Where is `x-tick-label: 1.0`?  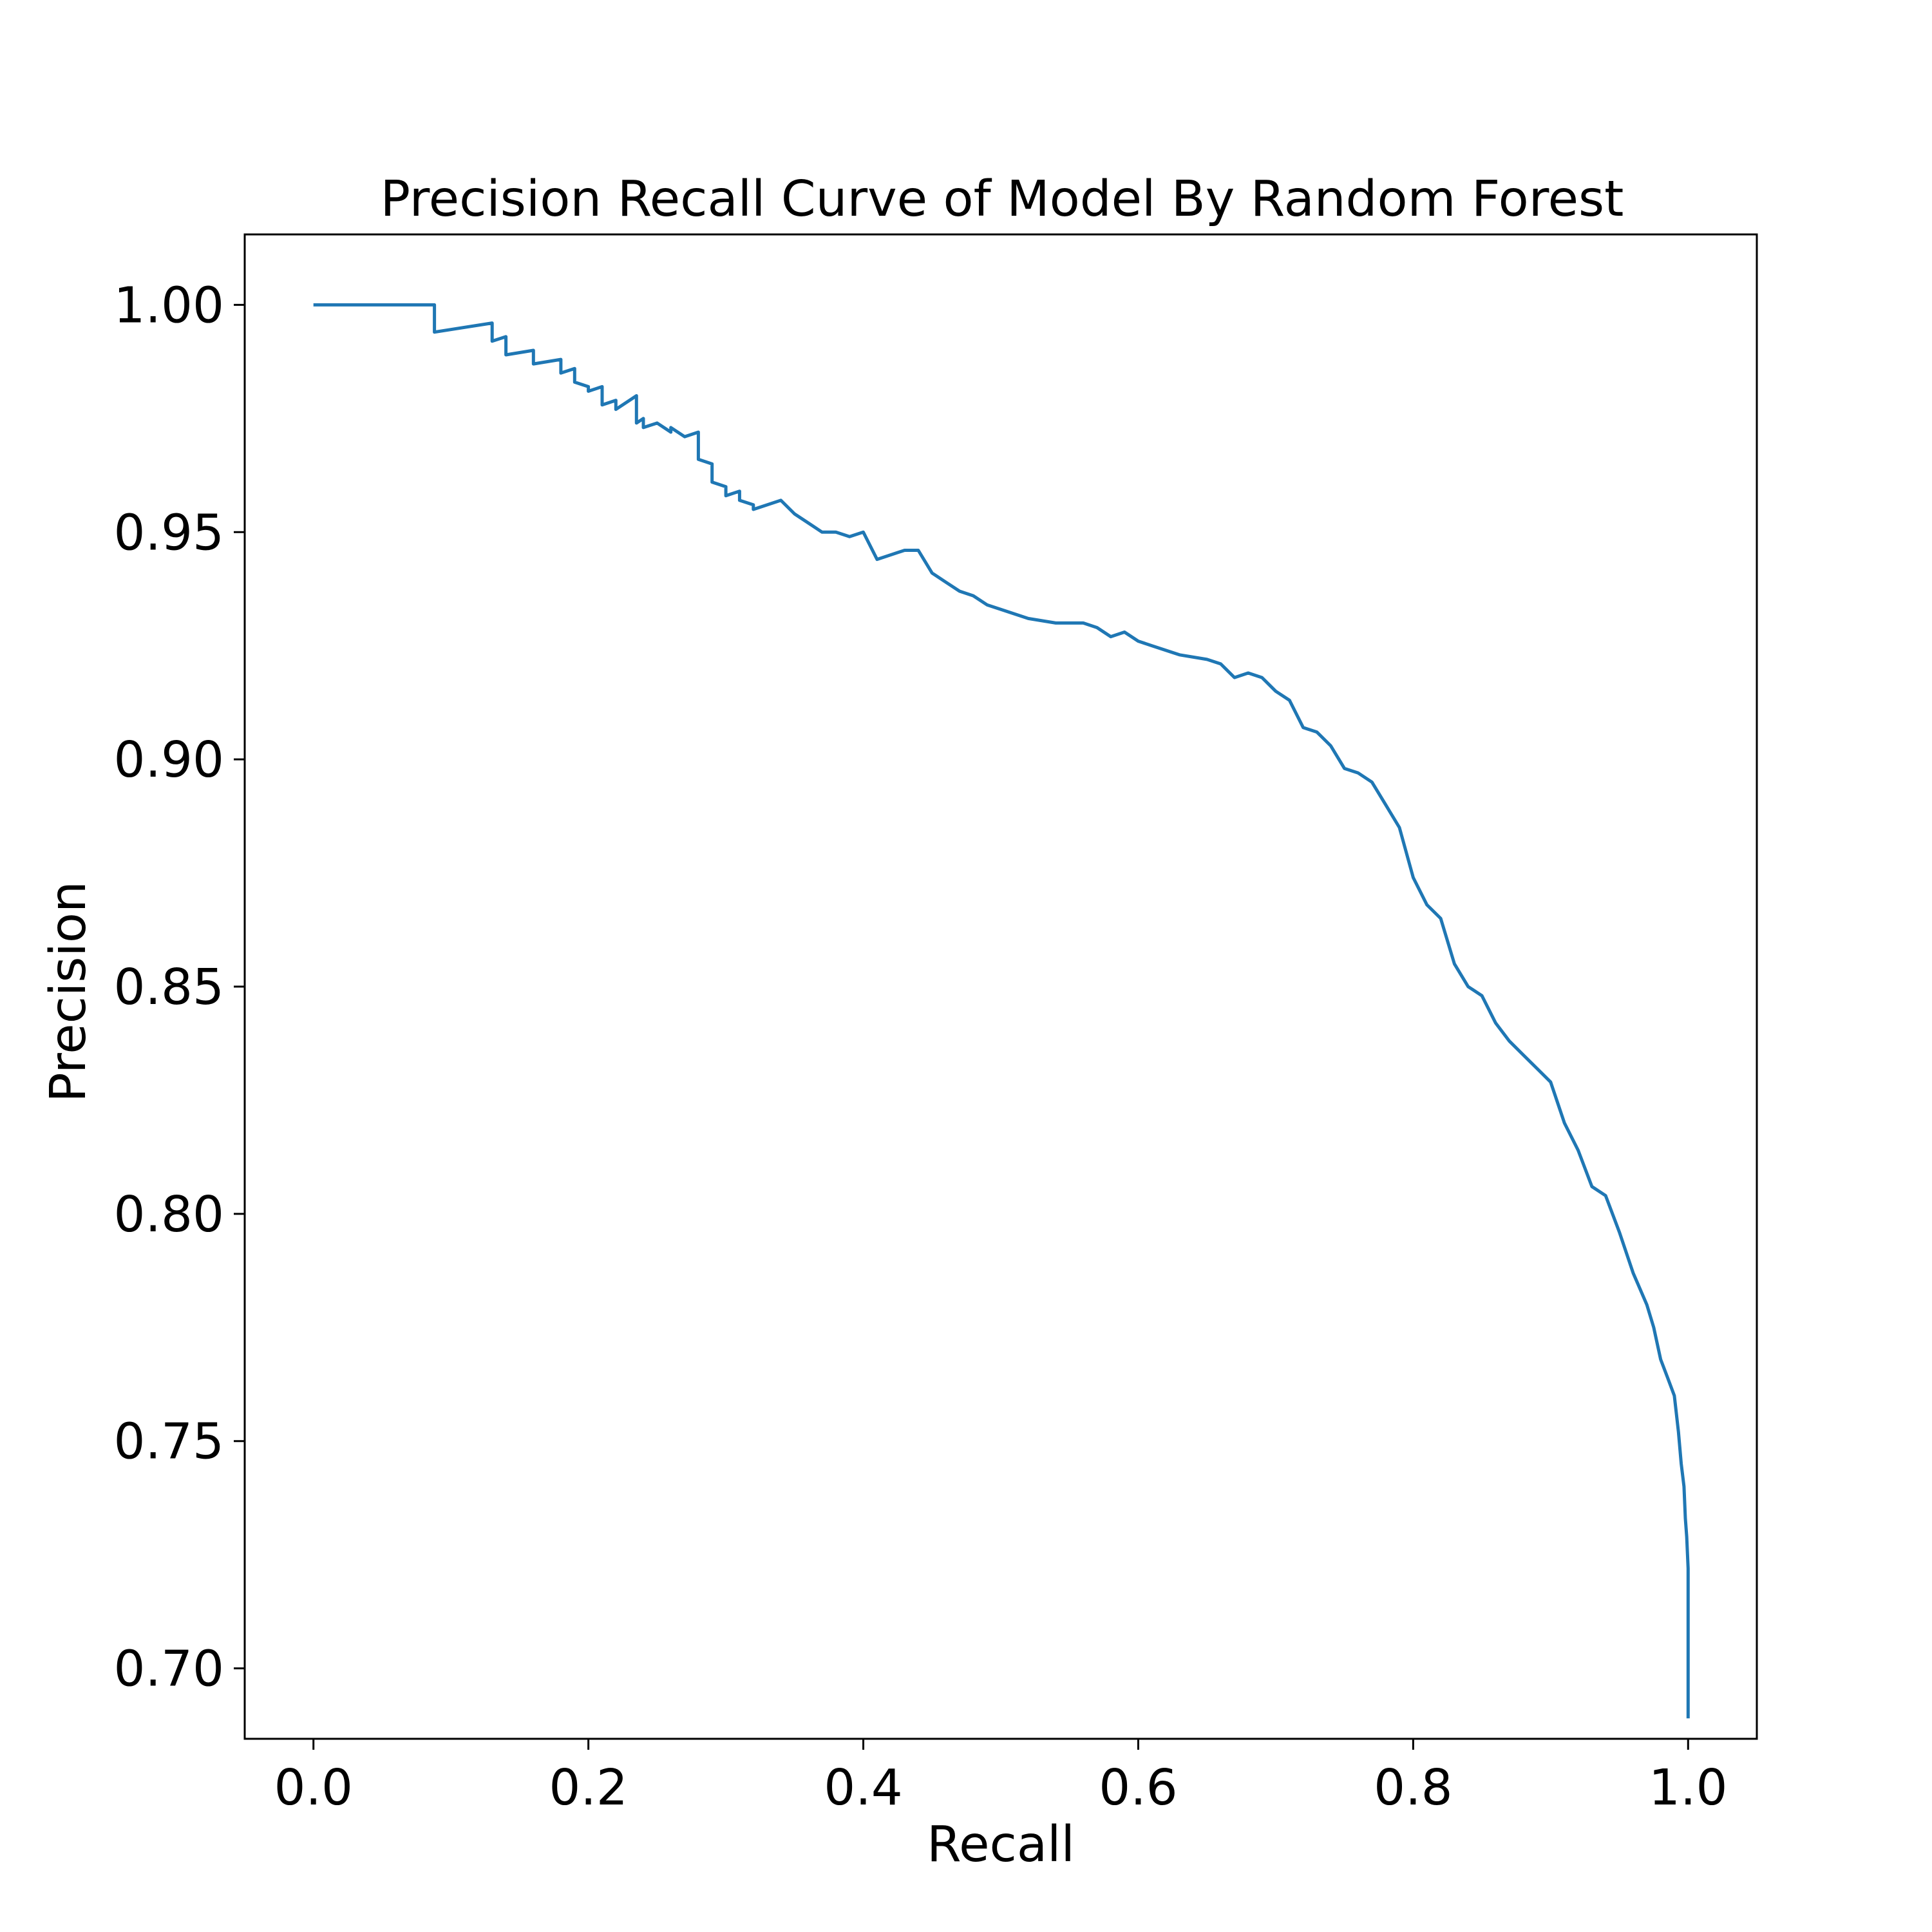
x-tick-label: 1.0 is located at coordinates (1688, 1788).